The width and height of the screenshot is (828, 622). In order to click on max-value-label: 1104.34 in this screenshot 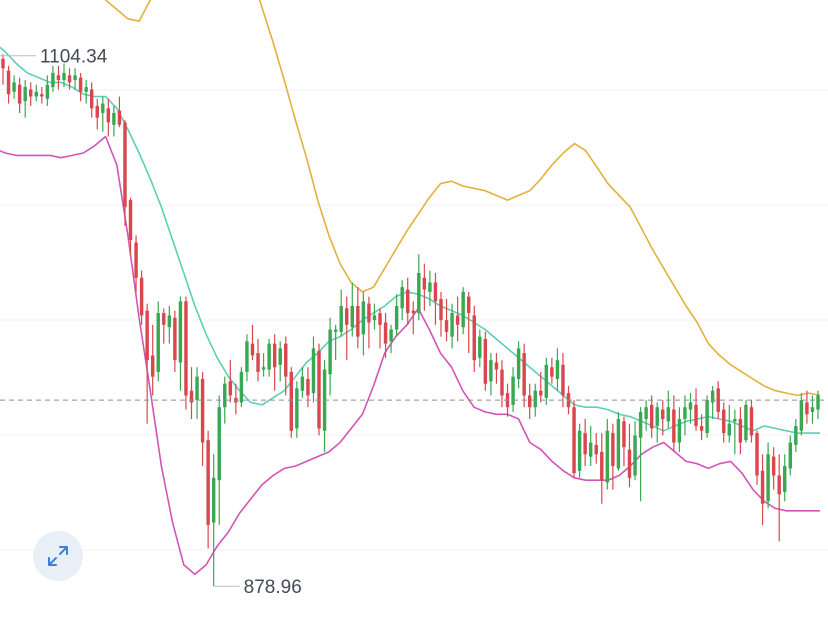, I will do `click(74, 57)`.